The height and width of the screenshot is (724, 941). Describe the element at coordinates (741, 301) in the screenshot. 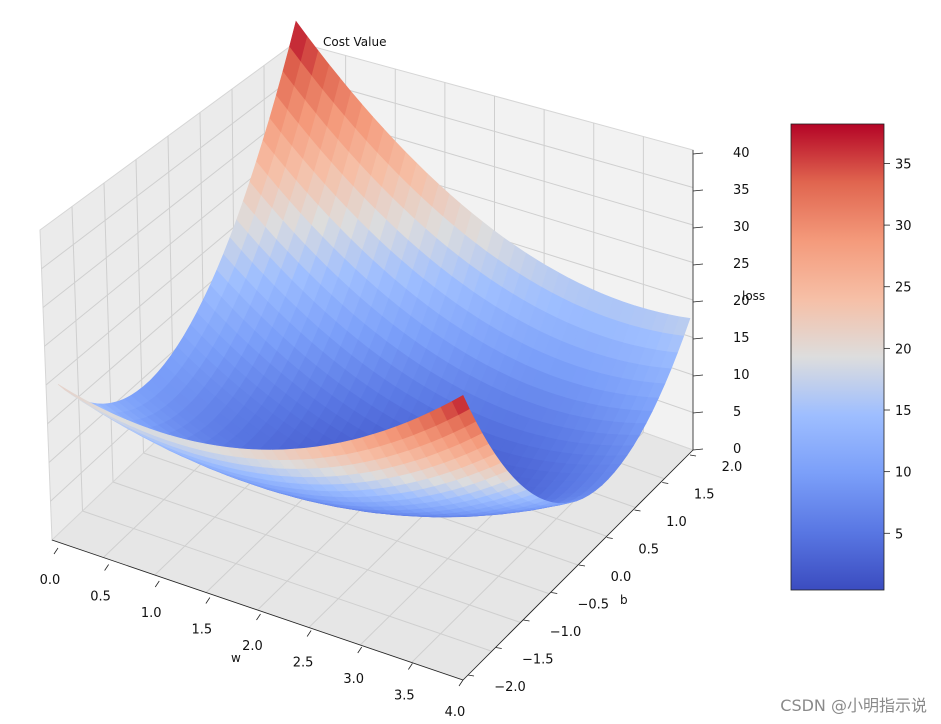

I see `loss-tick-label: 20` at that location.